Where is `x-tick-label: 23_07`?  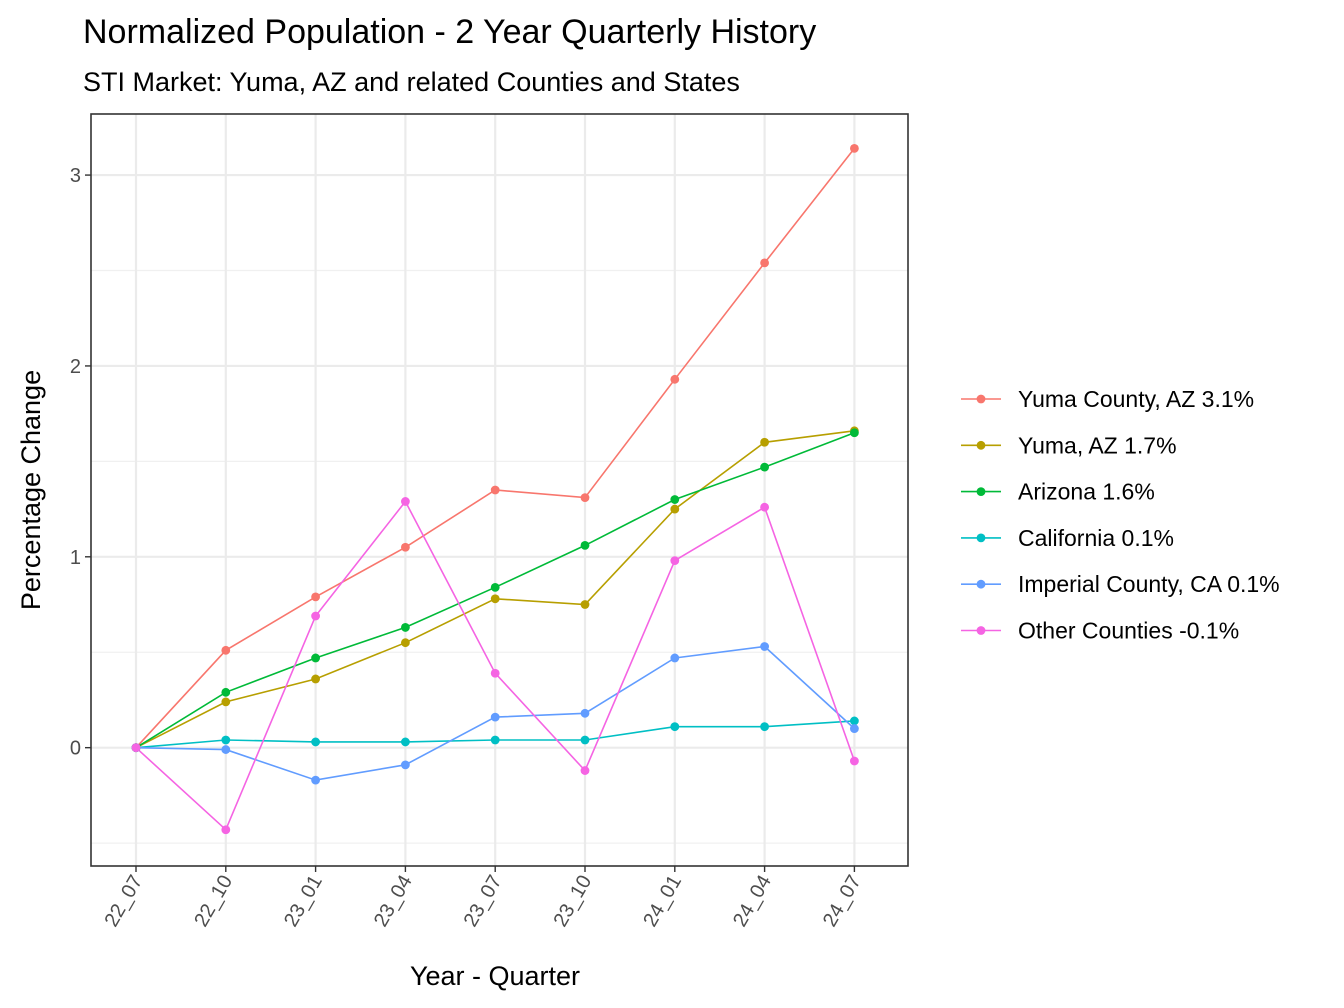
x-tick-label: 23_07 is located at coordinates (483, 901).